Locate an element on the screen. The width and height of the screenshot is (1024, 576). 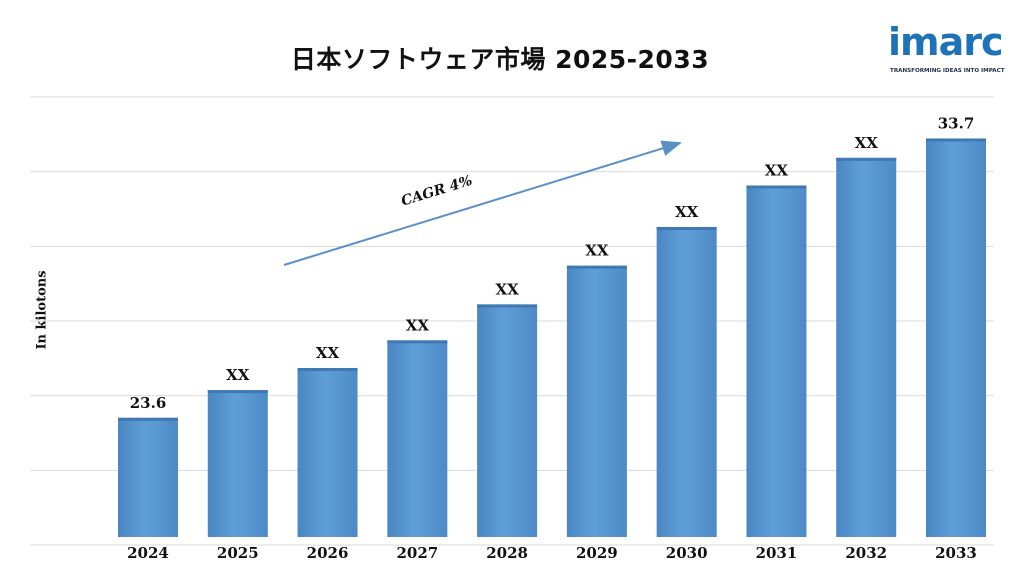
imarc-logo: imarc TRANSFORMING IDEAS INTO IMPACT is located at coordinates (950, 49).